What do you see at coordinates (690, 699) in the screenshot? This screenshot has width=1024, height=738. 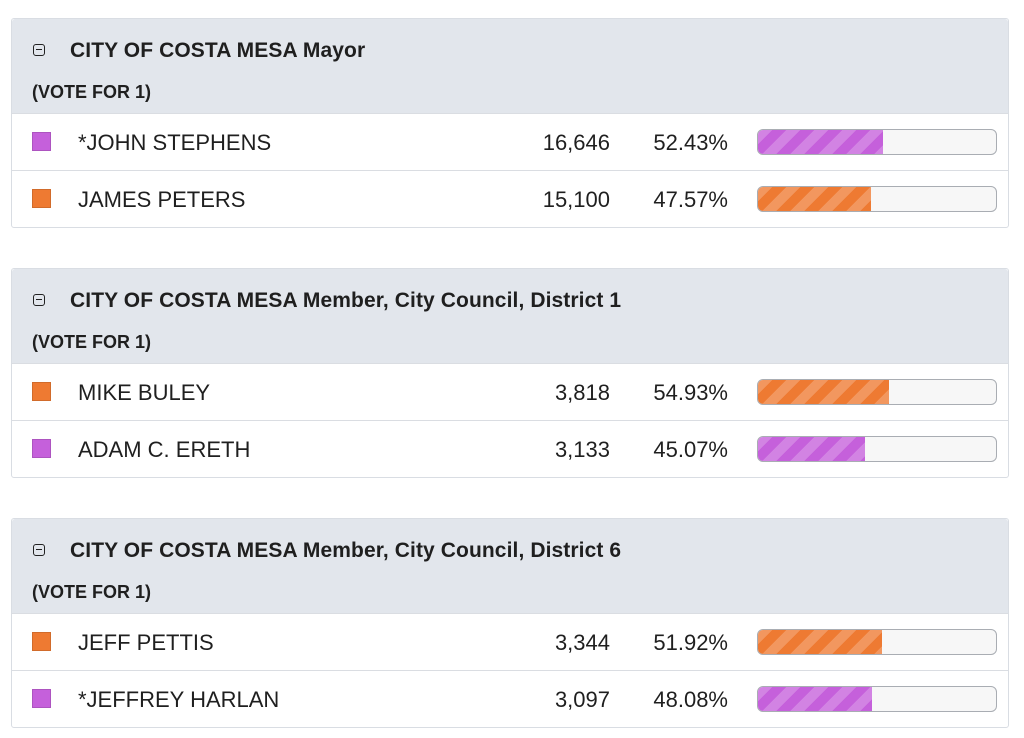 I see `vote-percent: 48.08%` at bounding box center [690, 699].